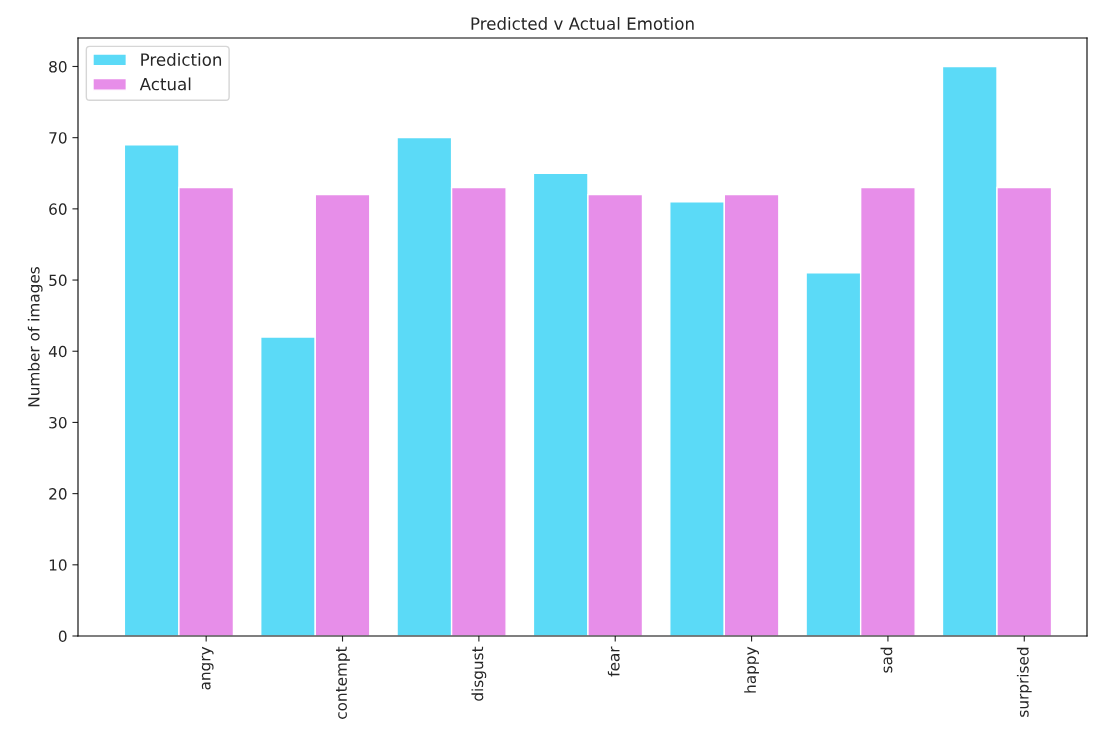  Describe the element at coordinates (58, 280) in the screenshot. I see `y-tick-label: 50` at that location.